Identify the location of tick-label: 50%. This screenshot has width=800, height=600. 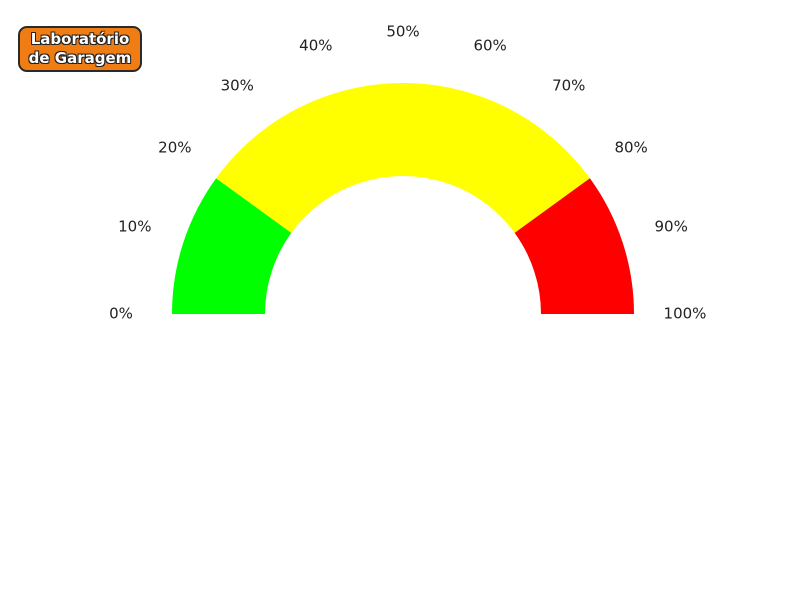
(402, 32).